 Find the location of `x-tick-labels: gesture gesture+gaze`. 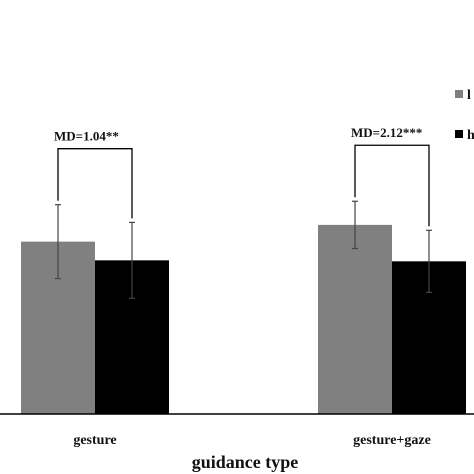

x-tick-labels: gesture gesture+gaze is located at coordinates (252, 440).